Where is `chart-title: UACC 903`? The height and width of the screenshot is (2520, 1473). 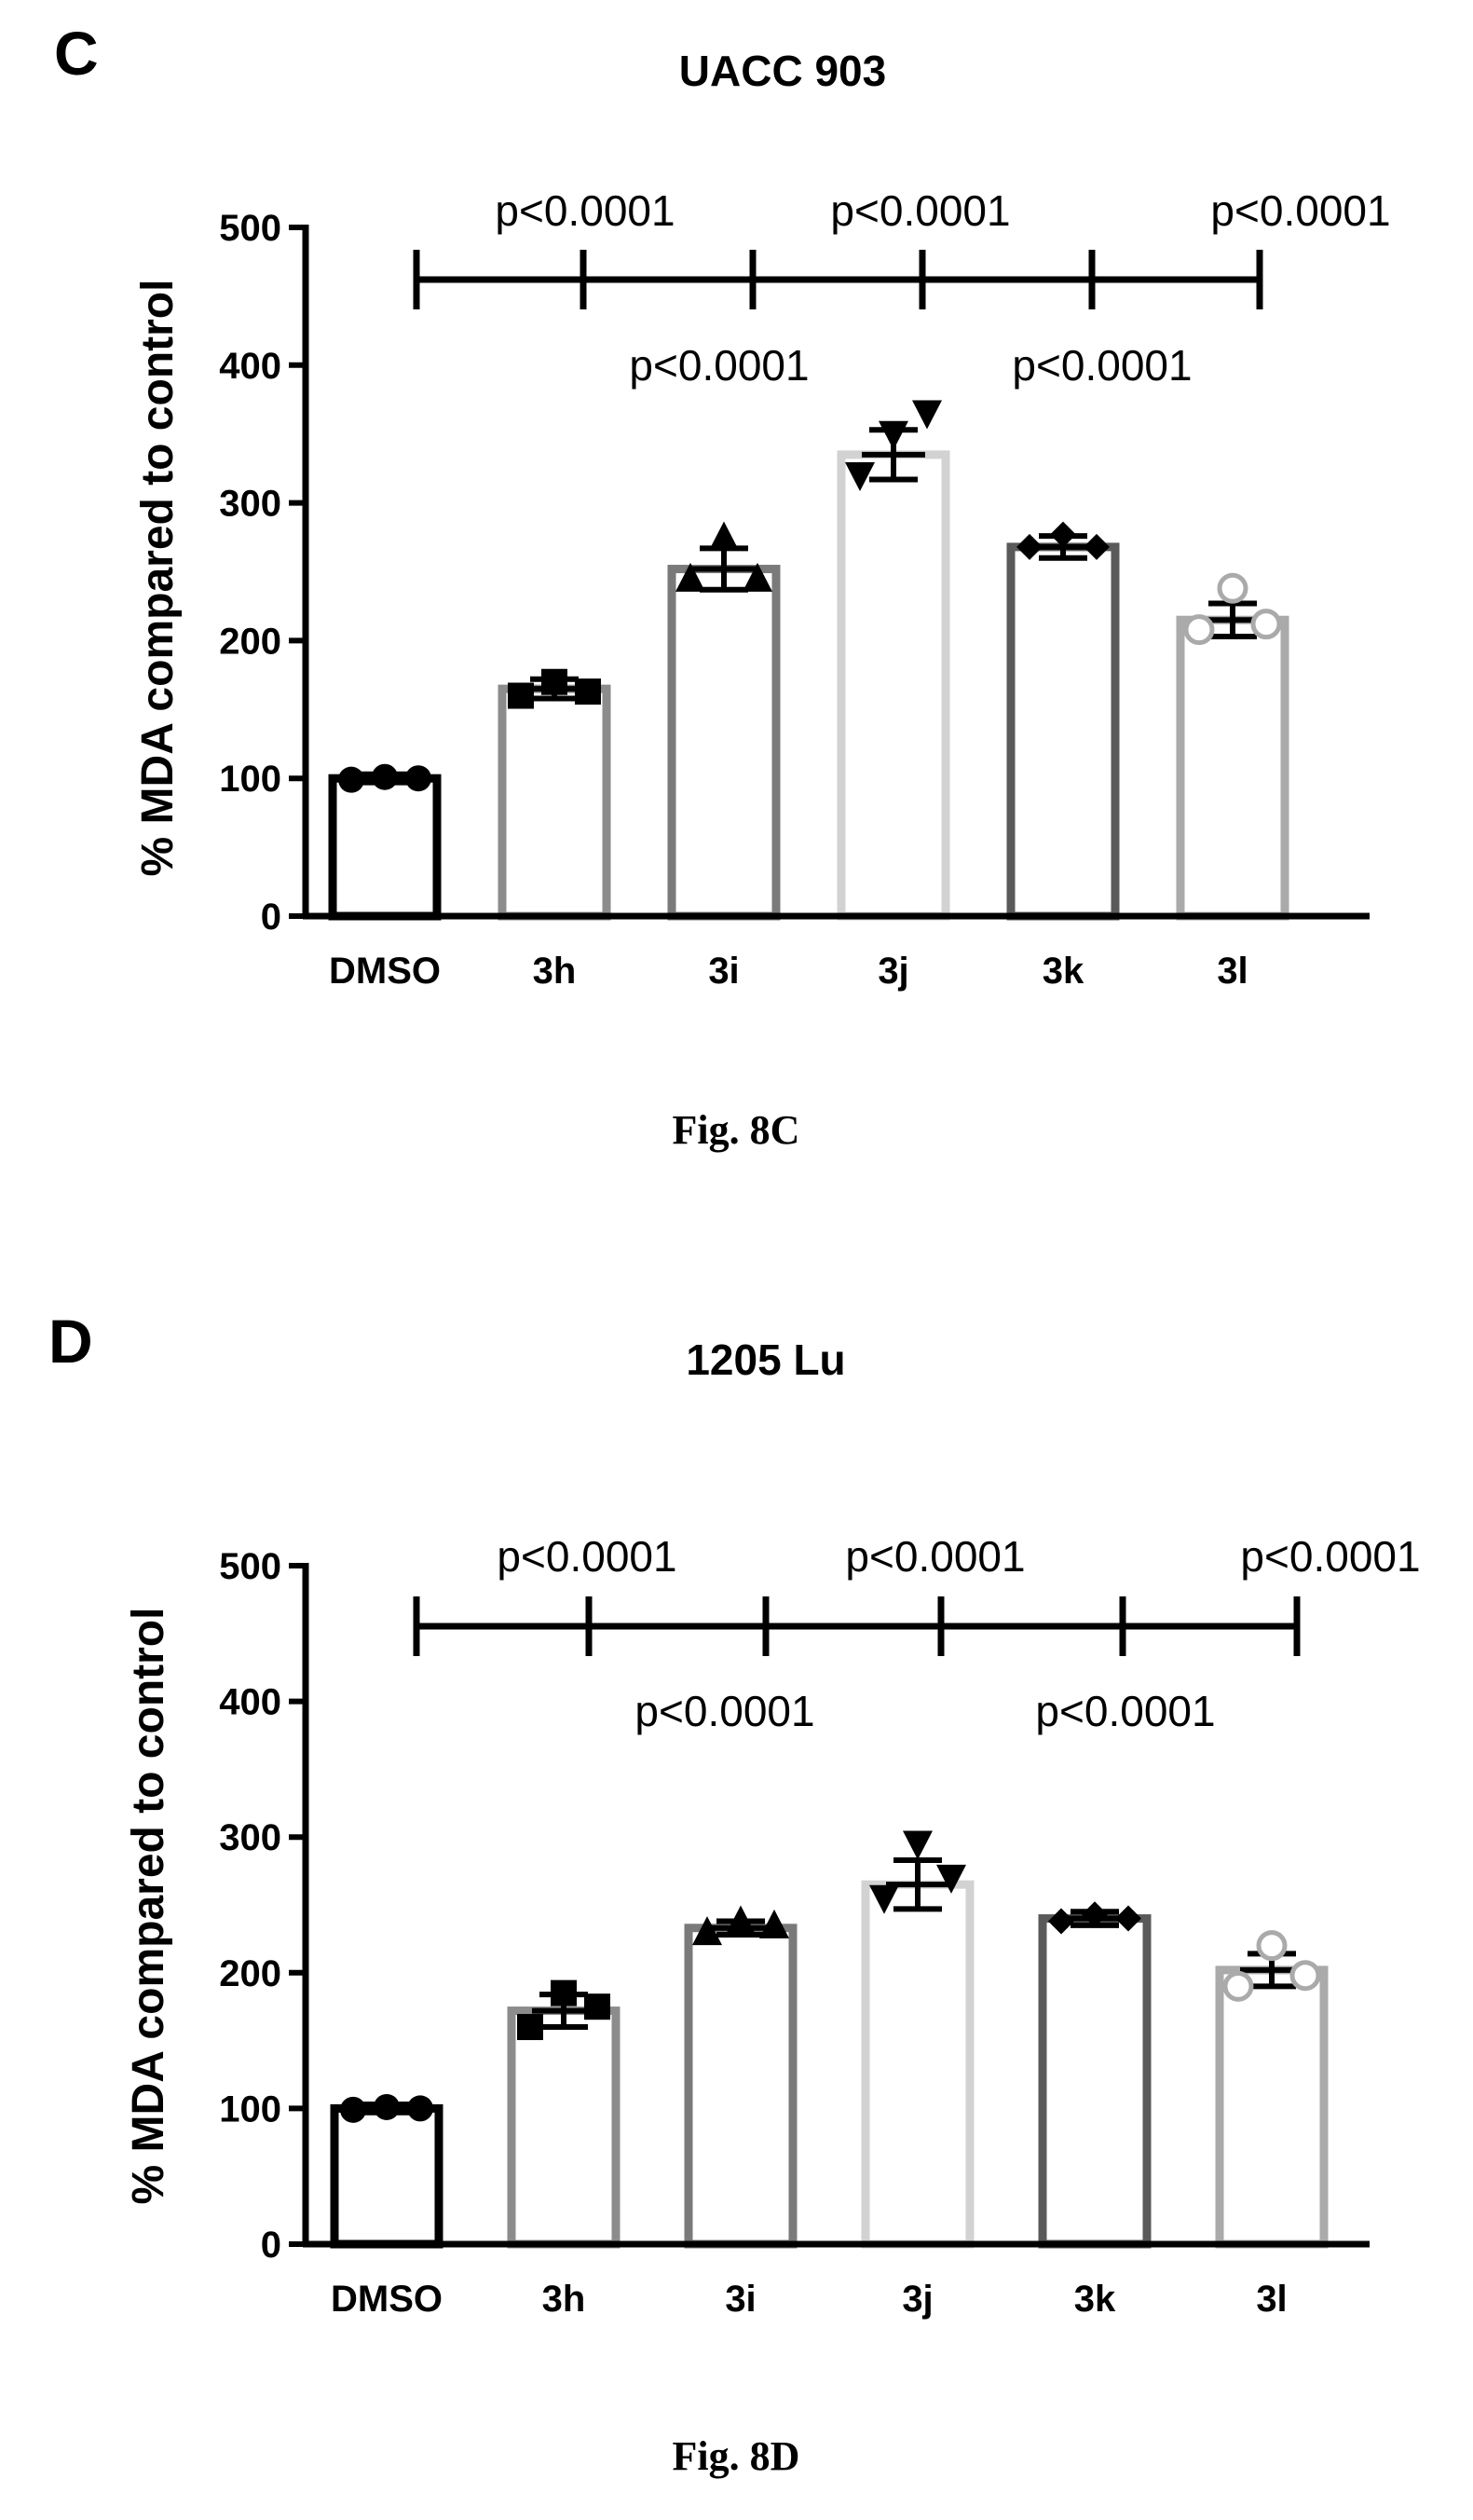
chart-title: UACC 903 is located at coordinates (782, 71).